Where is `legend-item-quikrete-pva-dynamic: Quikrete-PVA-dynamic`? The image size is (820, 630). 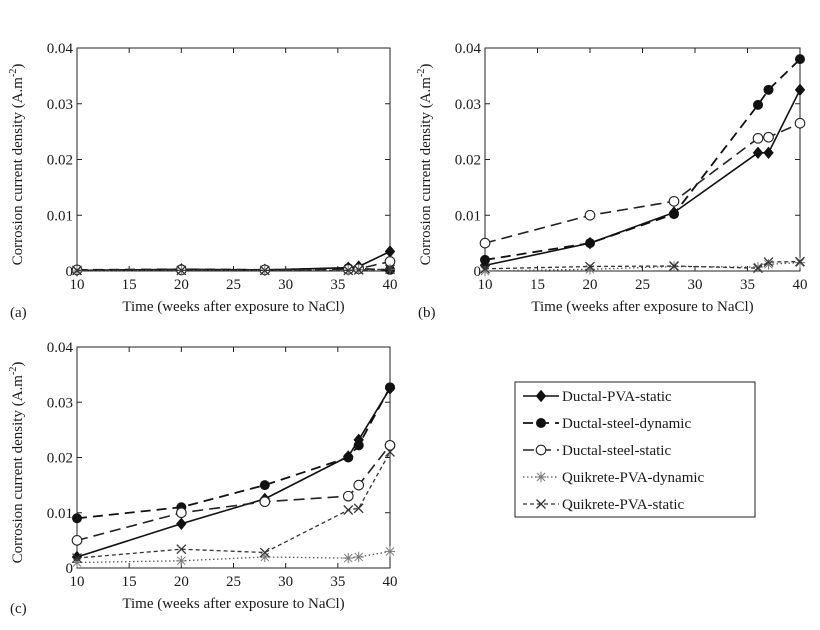
legend-item-quikrete-pva-dynamic: Quikrete-PVA-dynamic is located at coordinates (614, 478).